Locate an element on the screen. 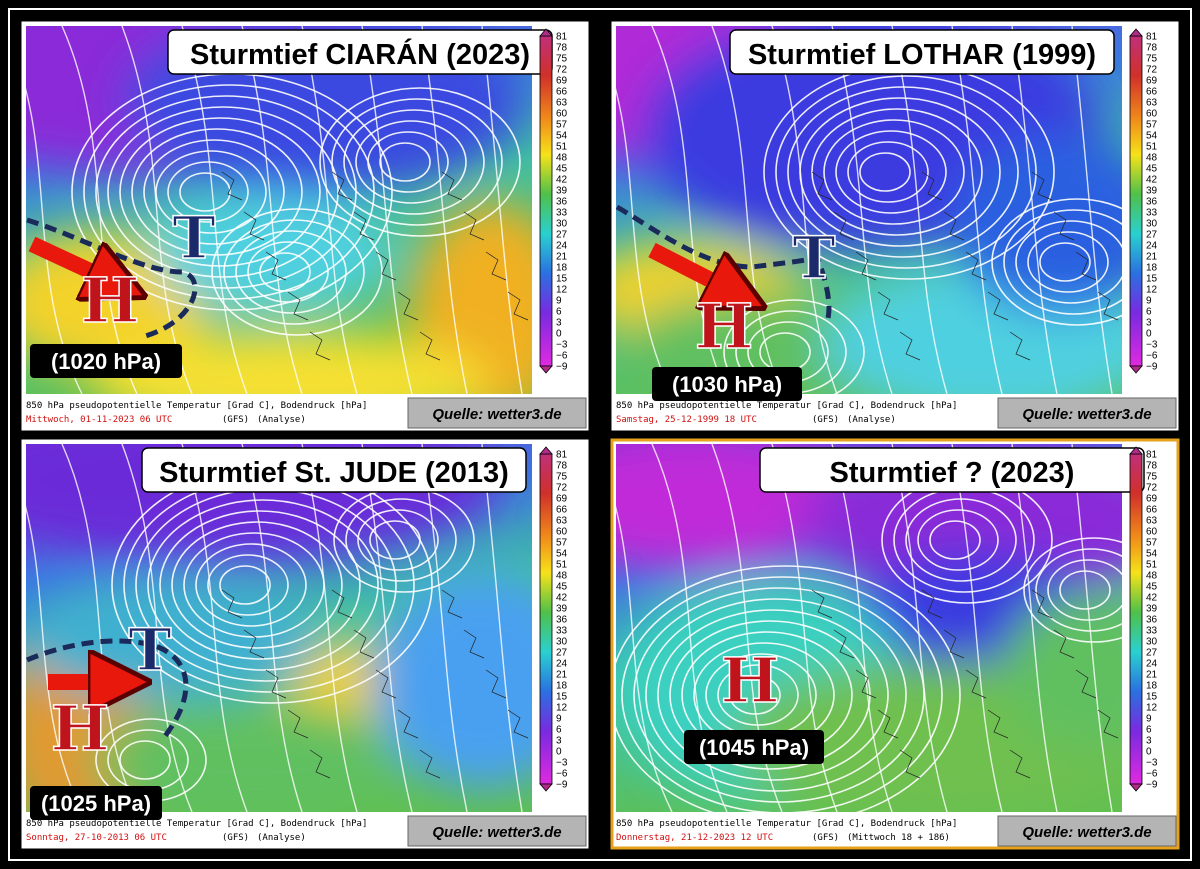 The height and width of the screenshot is (869, 1200). temperature-area is located at coordinates (472, 298).